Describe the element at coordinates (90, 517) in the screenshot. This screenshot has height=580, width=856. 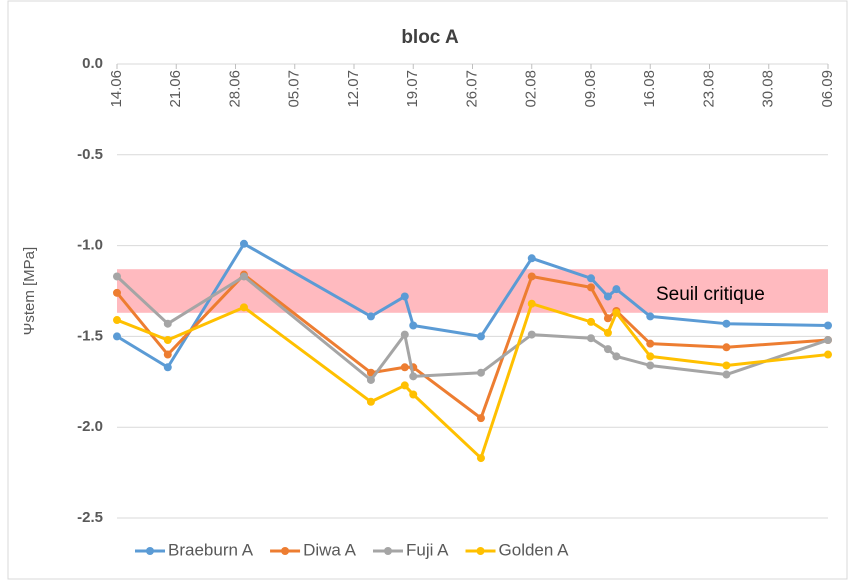
I see `y-tick-label: -2.5` at that location.